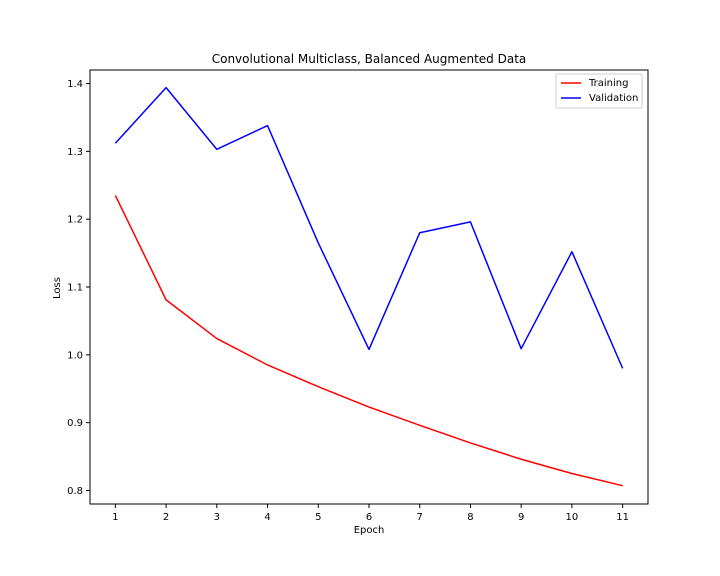 The image size is (720, 576). What do you see at coordinates (608, 83) in the screenshot?
I see `legend-label-training: Training` at bounding box center [608, 83].